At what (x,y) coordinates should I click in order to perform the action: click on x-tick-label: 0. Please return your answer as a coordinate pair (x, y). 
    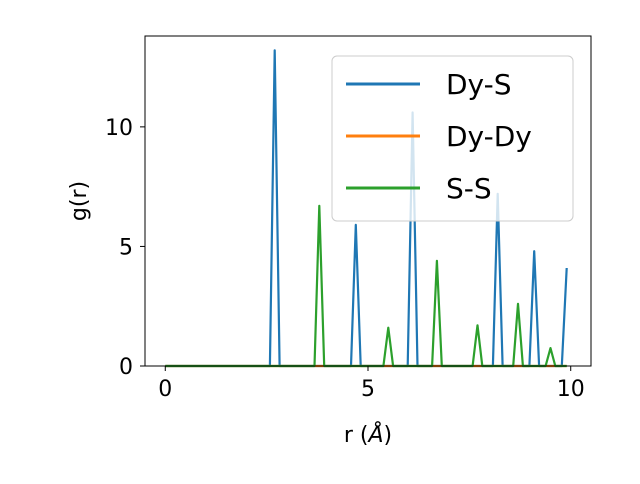
    Looking at the image, I should click on (165, 389).